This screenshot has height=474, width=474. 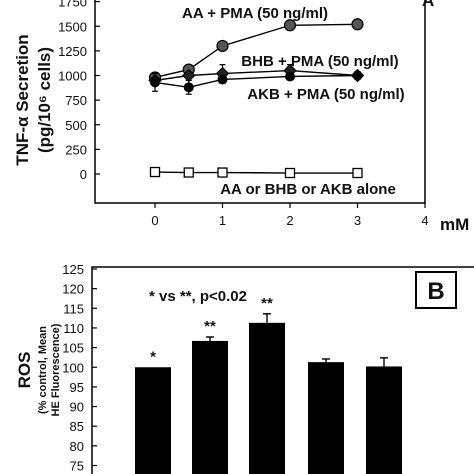 I want to click on significance-mark: *, so click(x=153, y=356).